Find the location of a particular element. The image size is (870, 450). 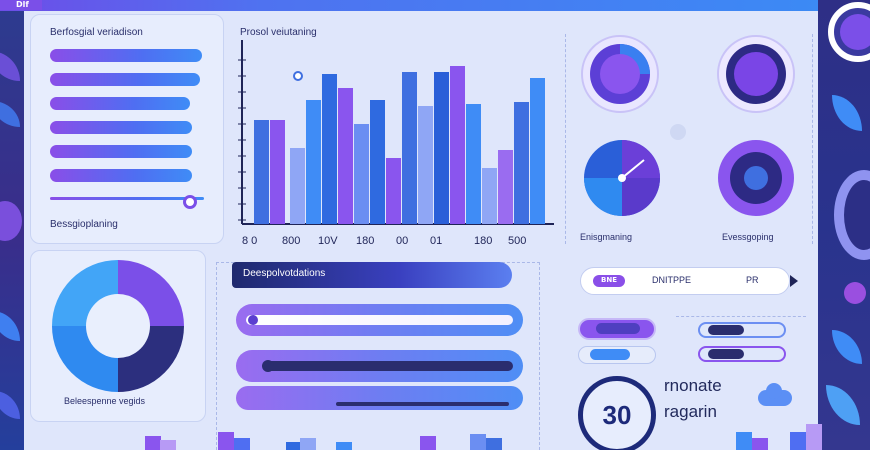

gauge-label: Enisgmaning is located at coordinates (606, 237).